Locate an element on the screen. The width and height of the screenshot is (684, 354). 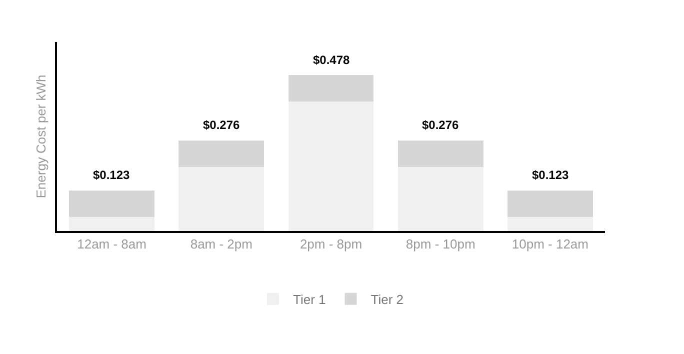
x-tick-label: 10pm - 12am is located at coordinates (550, 244).